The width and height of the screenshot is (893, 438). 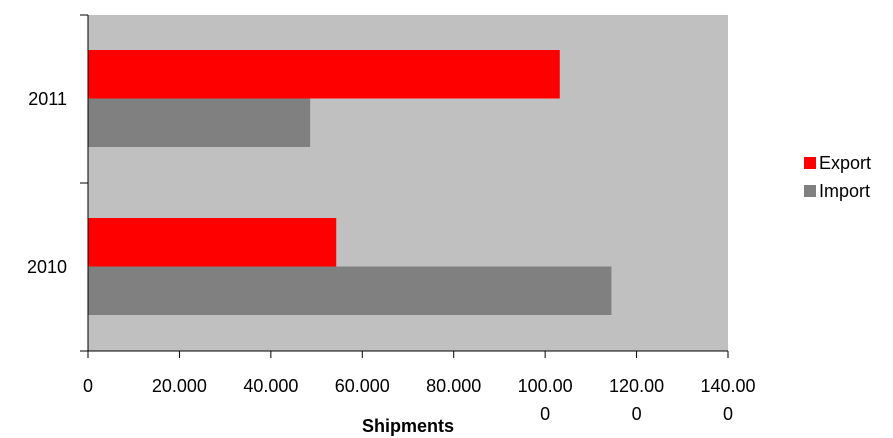 What do you see at coordinates (47, 99) in the screenshot?
I see `y-tick-label: 2011` at bounding box center [47, 99].